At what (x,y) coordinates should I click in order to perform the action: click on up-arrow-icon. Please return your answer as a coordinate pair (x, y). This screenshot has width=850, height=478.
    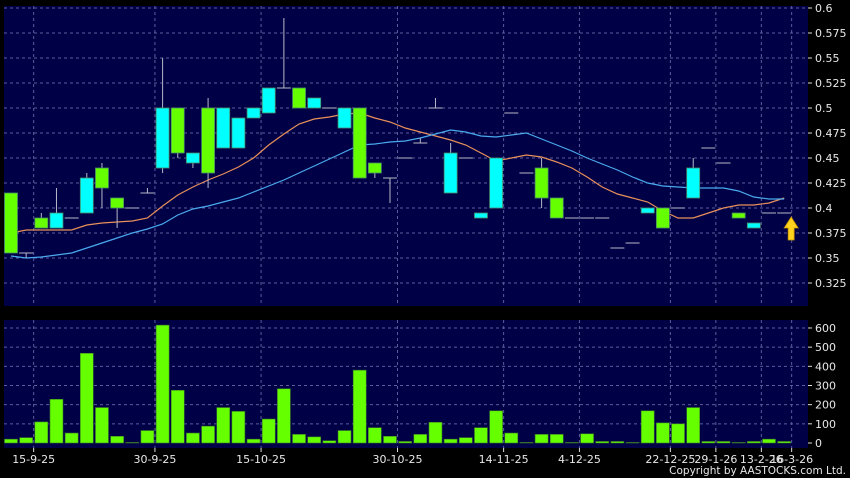
    Looking at the image, I should click on (791, 228).